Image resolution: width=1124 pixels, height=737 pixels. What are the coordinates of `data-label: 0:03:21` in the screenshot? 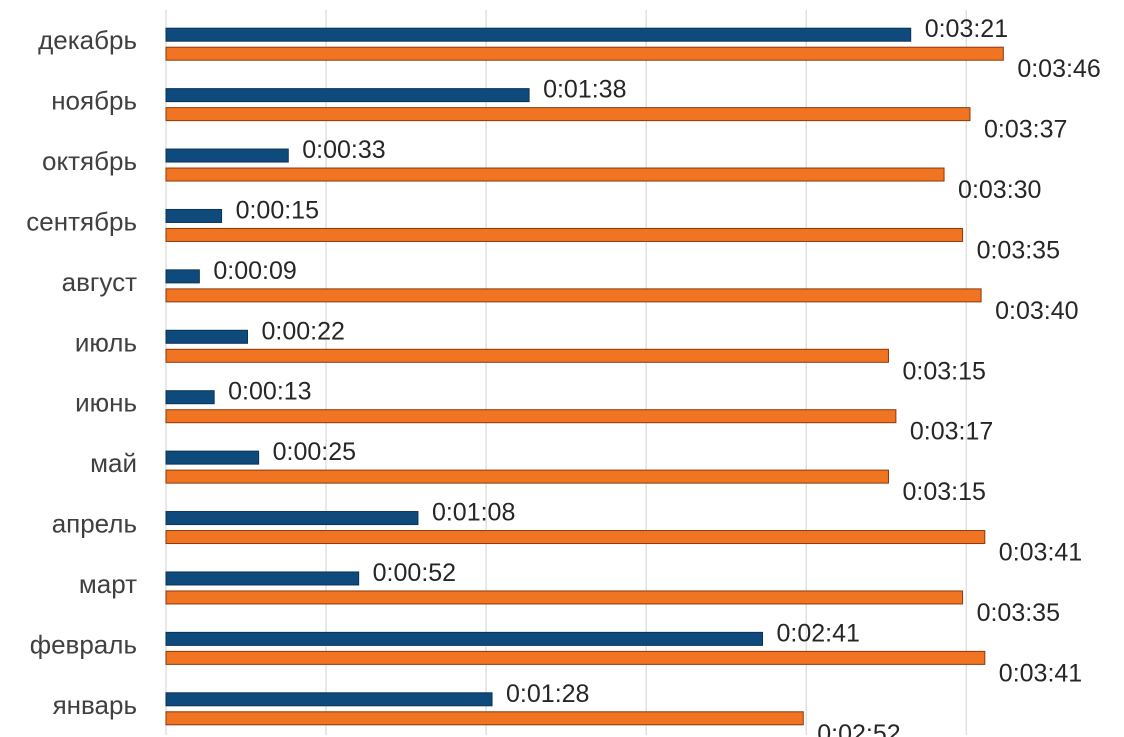 It's located at (966, 29).